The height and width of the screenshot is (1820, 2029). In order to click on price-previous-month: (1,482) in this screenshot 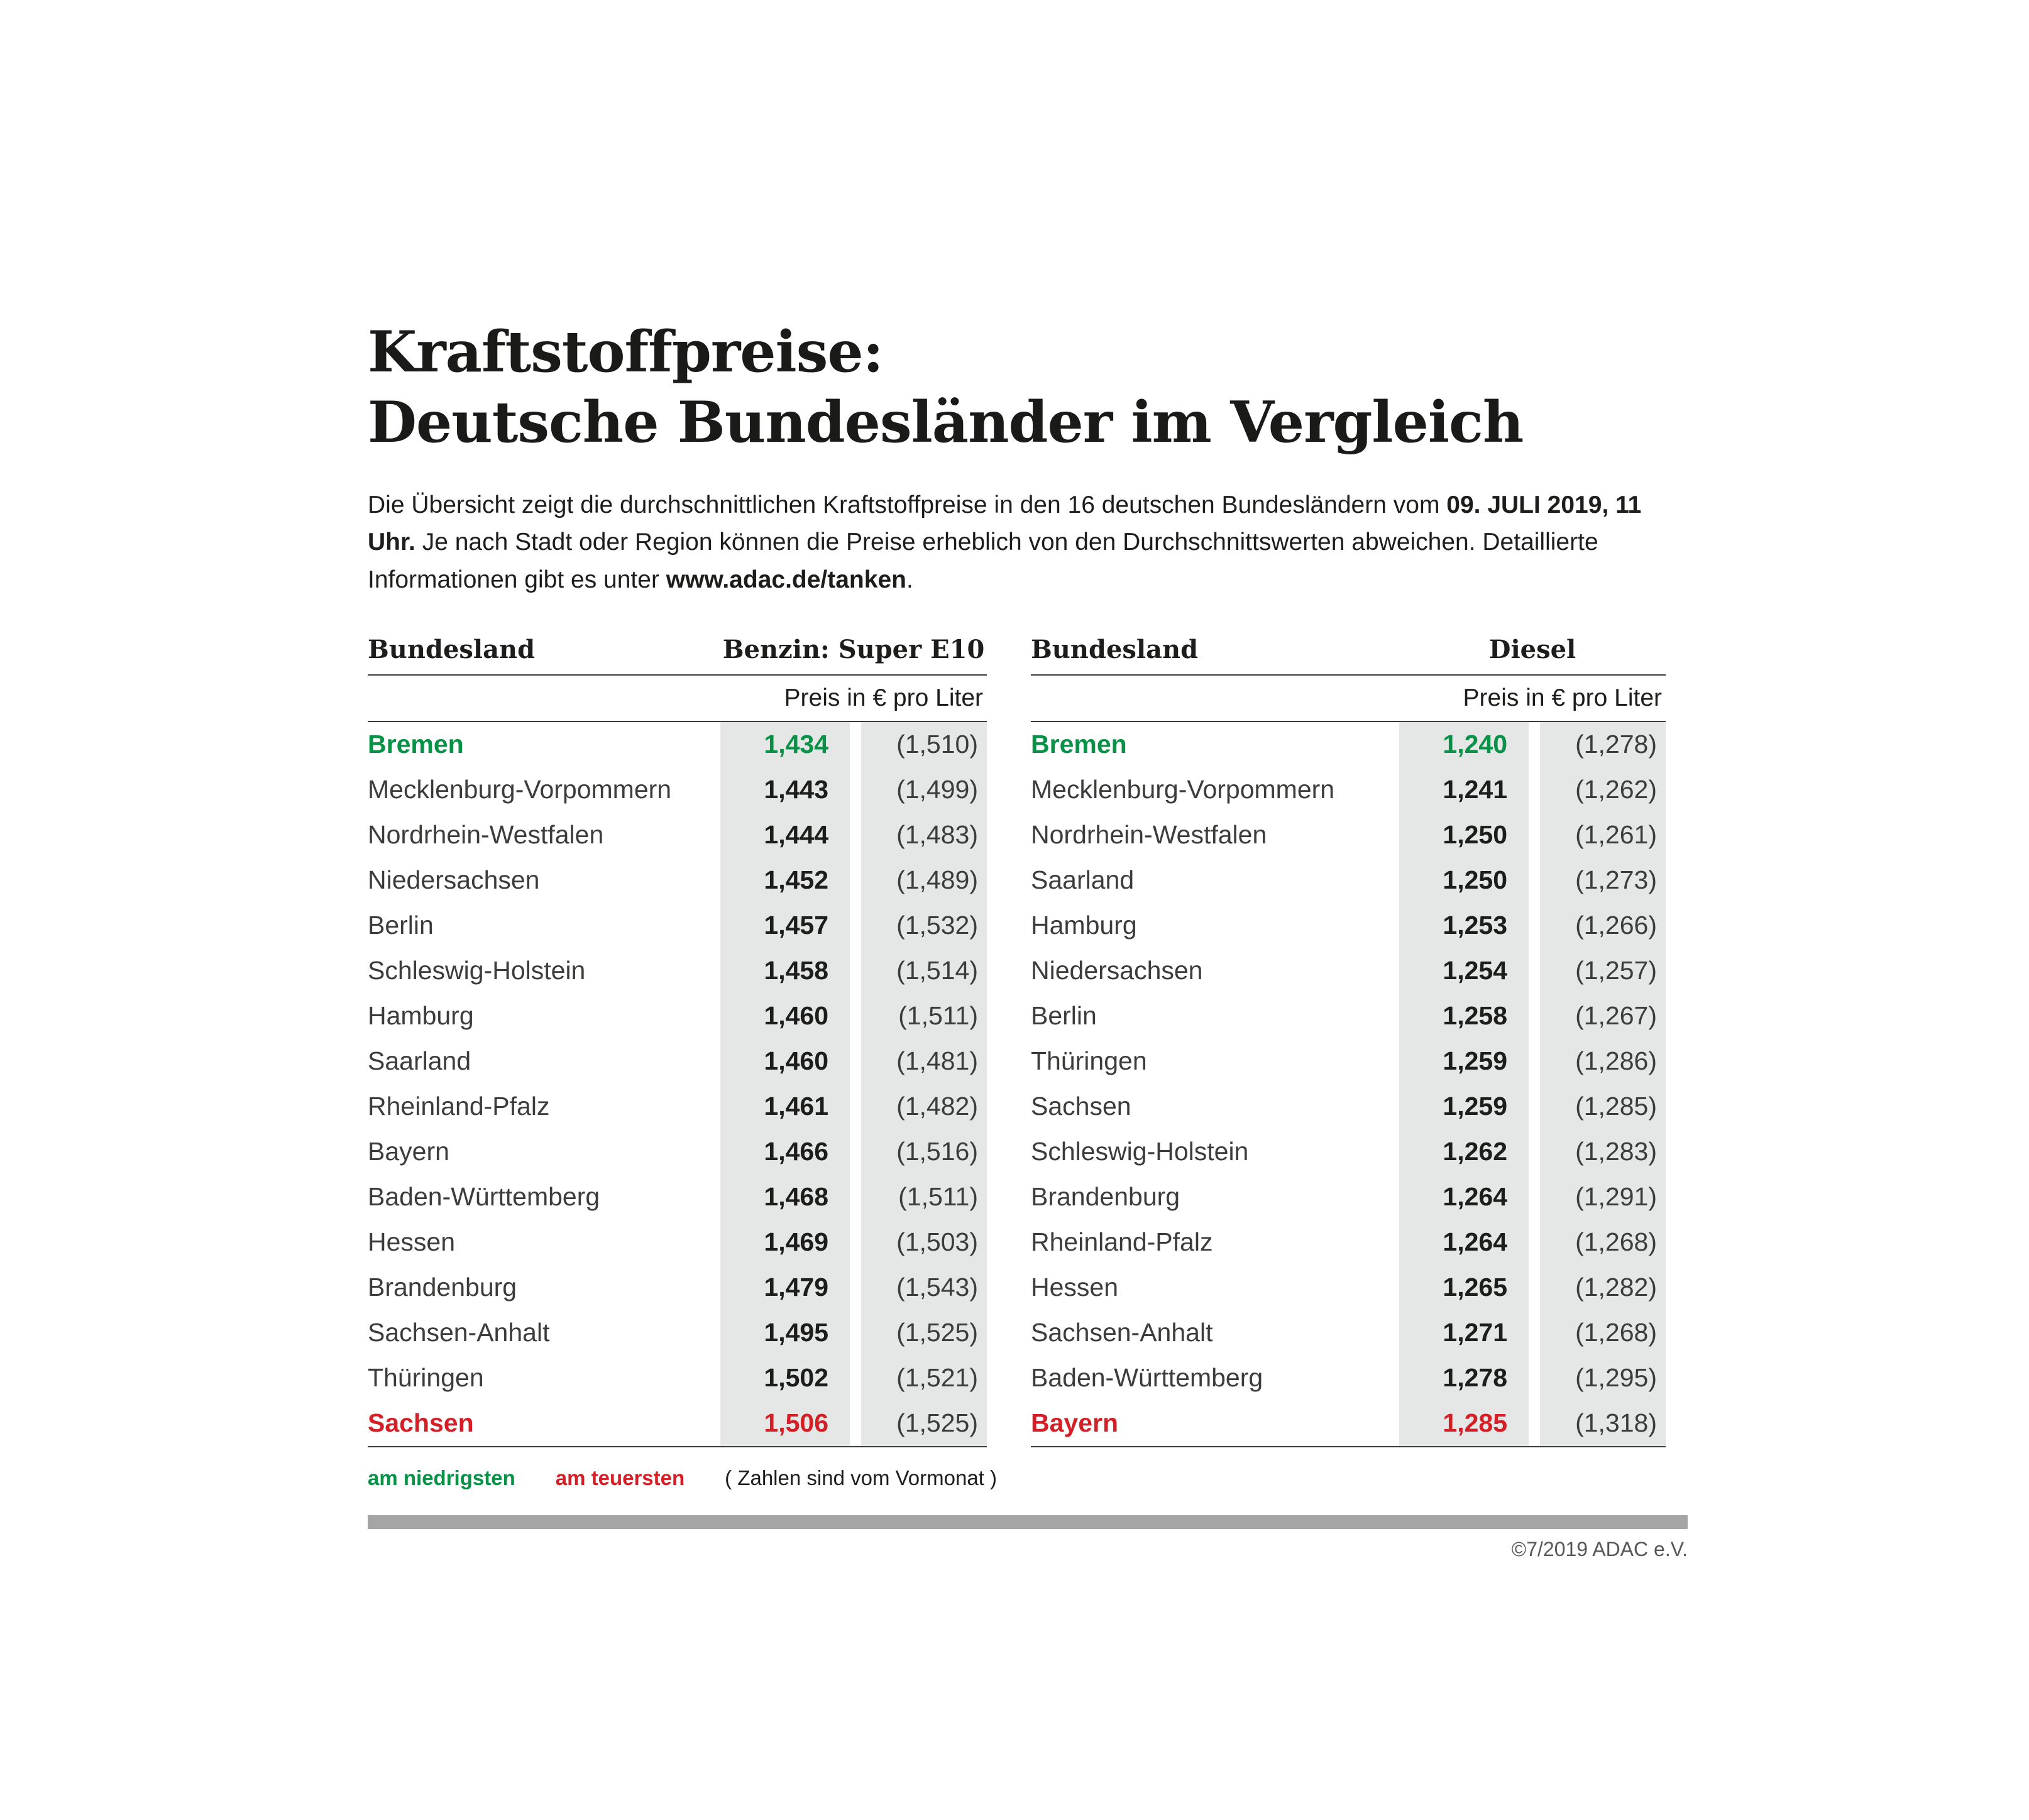, I will do `click(924, 1106)`.